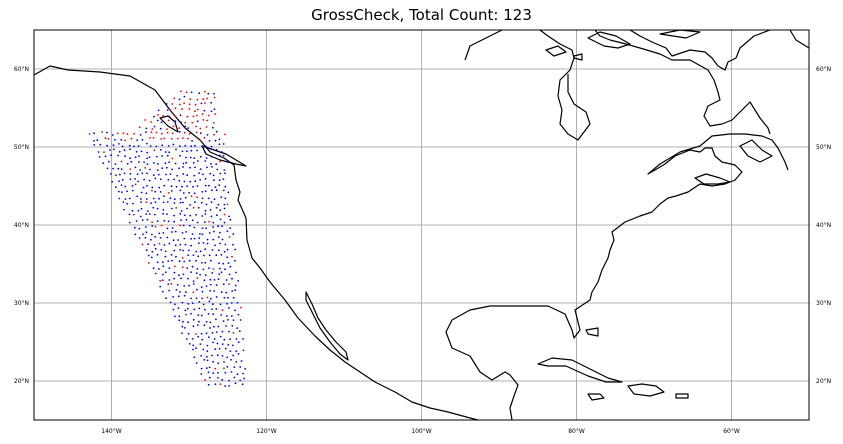  Describe the element at coordinates (576, 431) in the screenshot. I see `lon-tick-label: 80°W` at that location.